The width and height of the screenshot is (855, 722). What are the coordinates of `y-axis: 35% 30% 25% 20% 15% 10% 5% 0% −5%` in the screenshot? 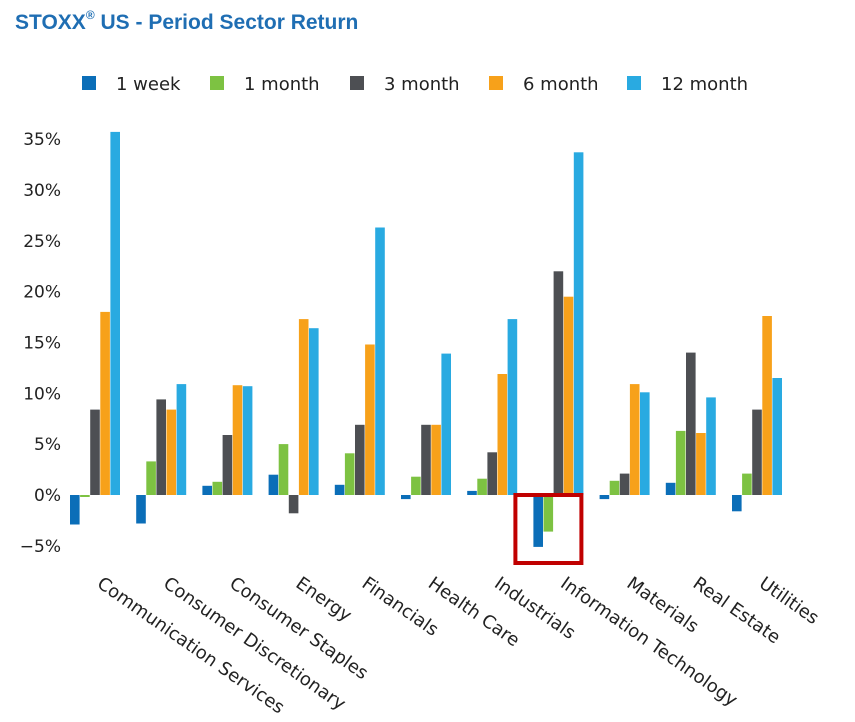 It's located at (40, 343).